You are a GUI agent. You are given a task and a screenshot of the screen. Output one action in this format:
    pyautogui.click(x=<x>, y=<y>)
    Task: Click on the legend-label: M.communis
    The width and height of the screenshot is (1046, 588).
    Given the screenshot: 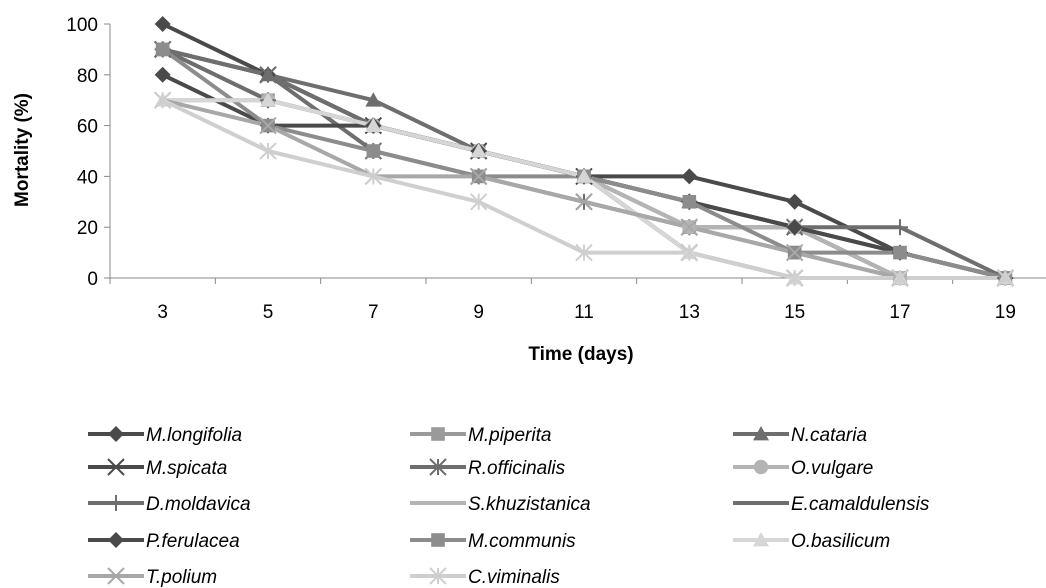 What is the action you would take?
    pyautogui.click(x=522, y=541)
    